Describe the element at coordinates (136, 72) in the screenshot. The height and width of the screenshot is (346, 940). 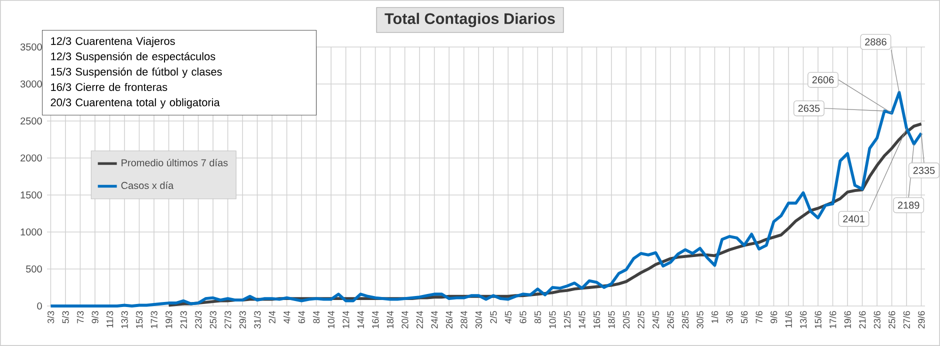
I see `annotation: 15/3 Suspensión de fútbol y clases` at that location.